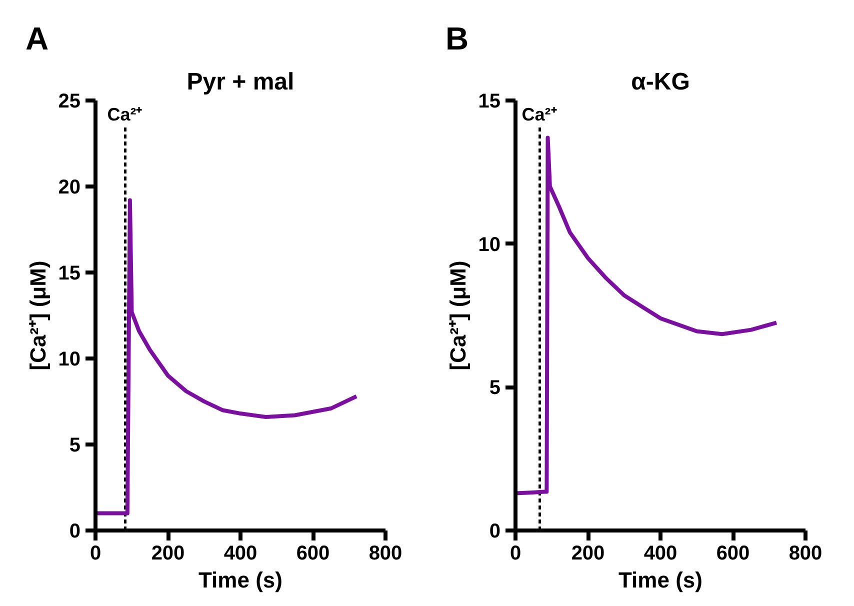  I want to click on y-tick-label: 20, so click(69, 187).